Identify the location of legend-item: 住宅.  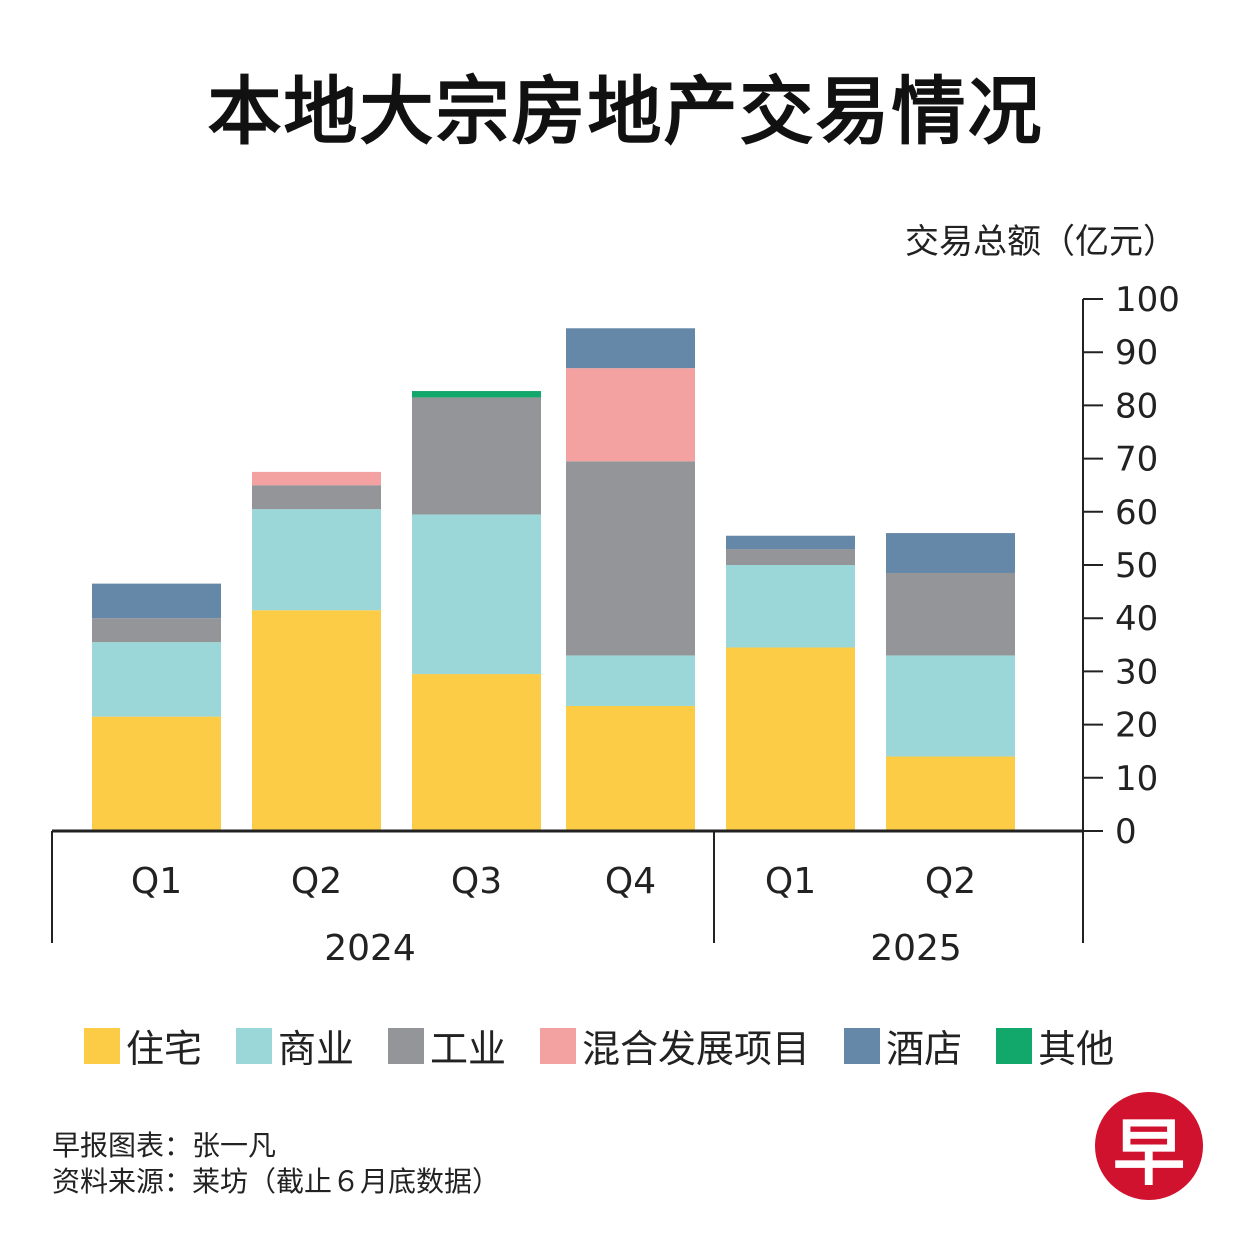
(143, 1045).